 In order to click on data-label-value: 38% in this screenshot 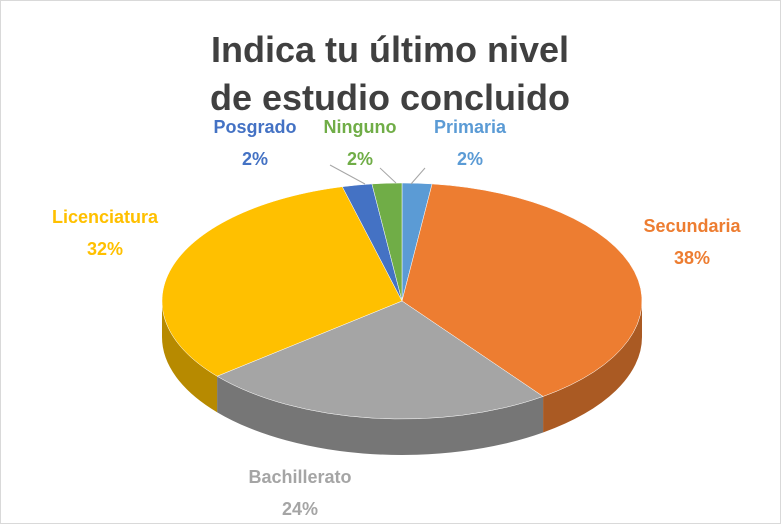, I will do `click(692, 258)`.